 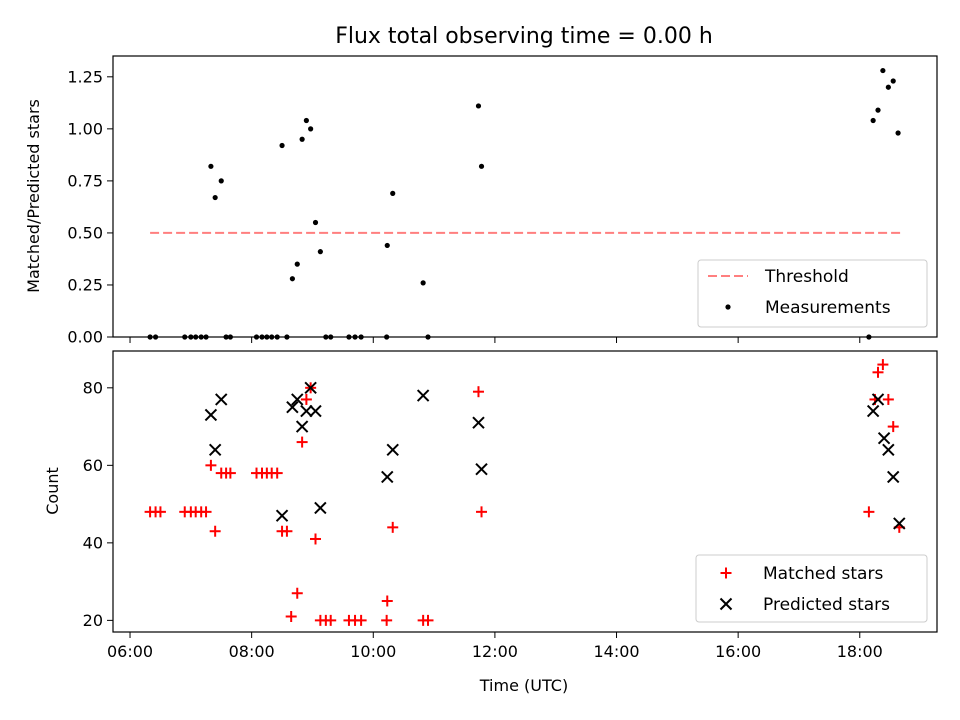 What do you see at coordinates (616, 651) in the screenshot?
I see `bottom-x-tick-label: 14:00` at bounding box center [616, 651].